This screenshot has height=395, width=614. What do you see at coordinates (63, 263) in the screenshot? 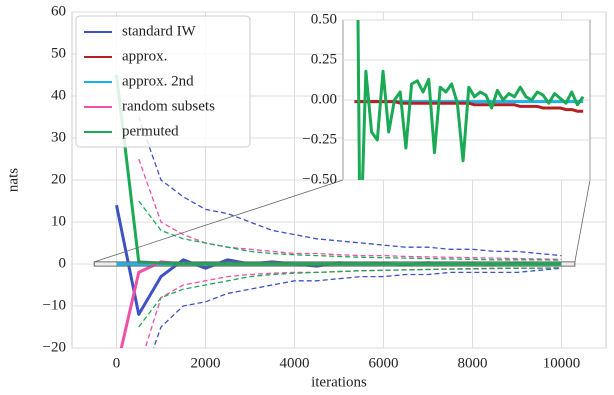
I see `y-tick-label: 0` at bounding box center [63, 263].